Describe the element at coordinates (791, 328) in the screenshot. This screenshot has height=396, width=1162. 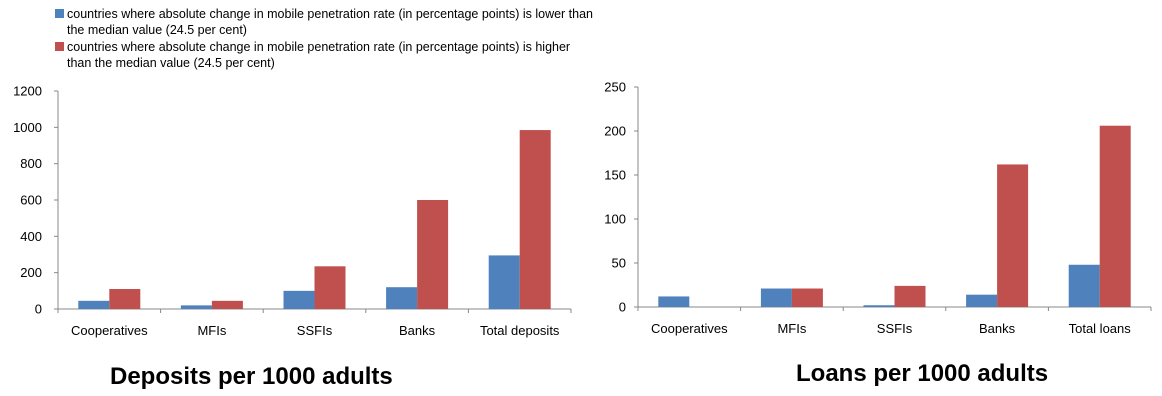
I see `loans-category-label: MFIs` at that location.